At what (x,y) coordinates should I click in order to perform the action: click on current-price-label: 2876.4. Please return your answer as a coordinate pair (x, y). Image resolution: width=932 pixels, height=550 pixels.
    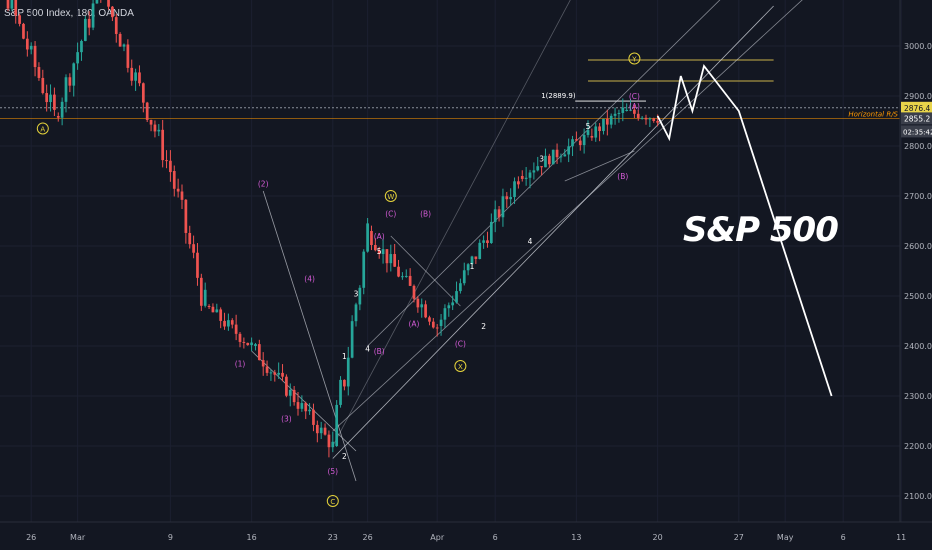
    Looking at the image, I should click on (917, 108).